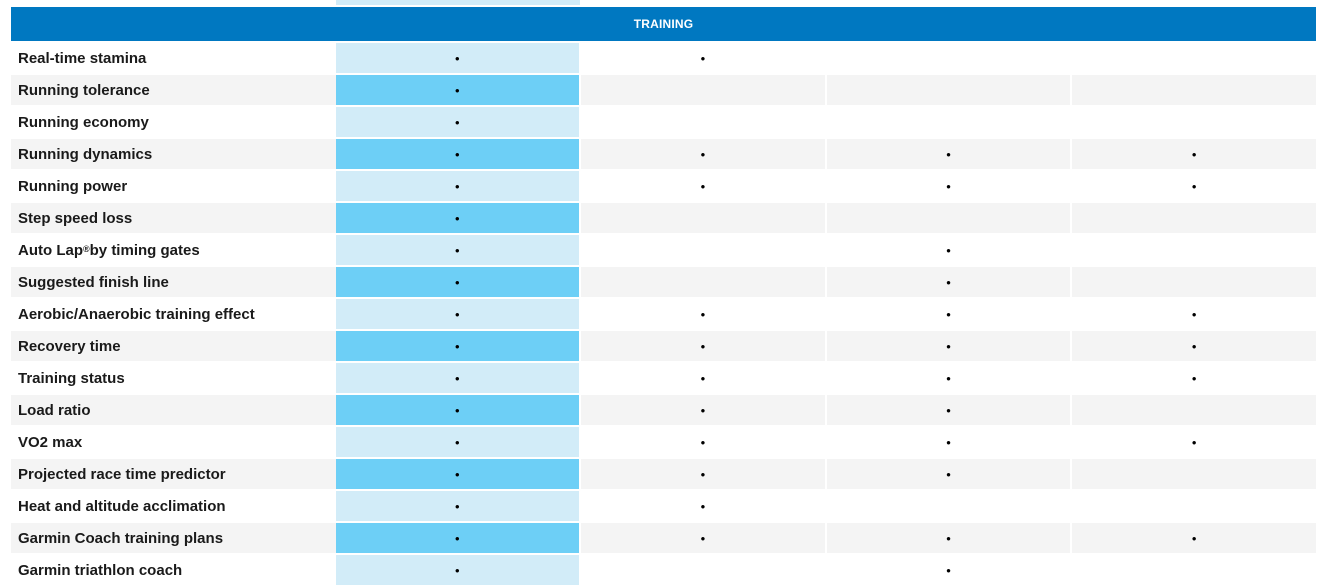 This screenshot has height=586, width=1327. I want to click on table-row: Training status • • • •, so click(664, 378).